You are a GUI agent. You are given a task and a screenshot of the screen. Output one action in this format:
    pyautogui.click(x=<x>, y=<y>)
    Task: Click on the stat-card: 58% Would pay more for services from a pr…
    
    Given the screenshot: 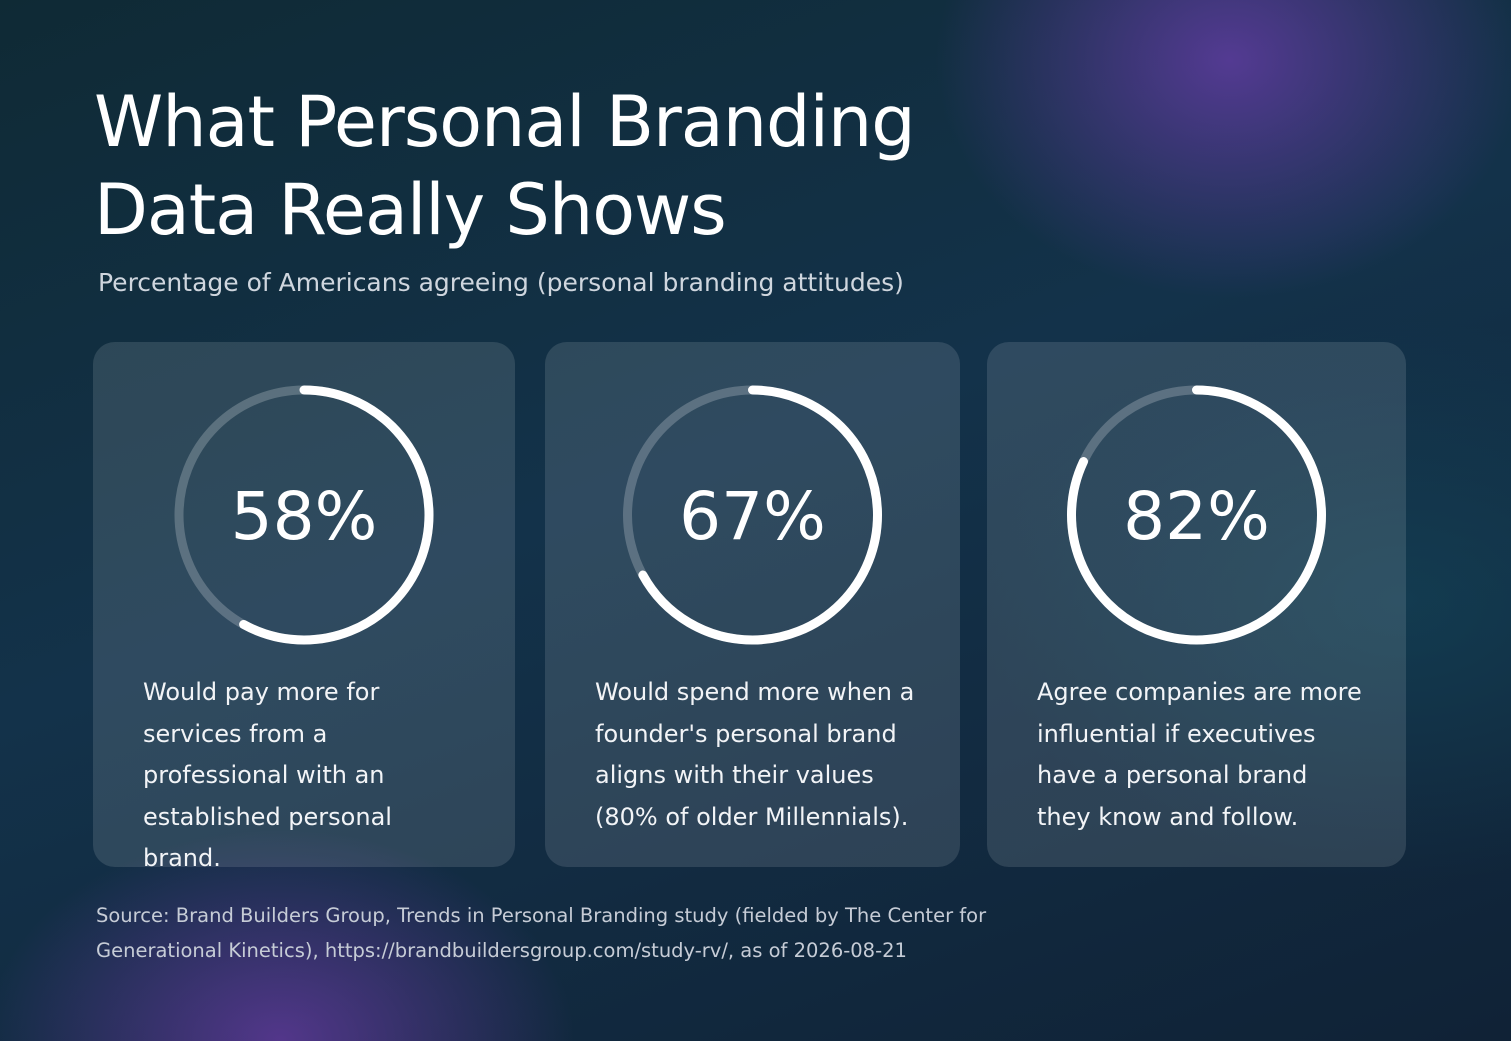 What is the action you would take?
    pyautogui.click(x=304, y=607)
    